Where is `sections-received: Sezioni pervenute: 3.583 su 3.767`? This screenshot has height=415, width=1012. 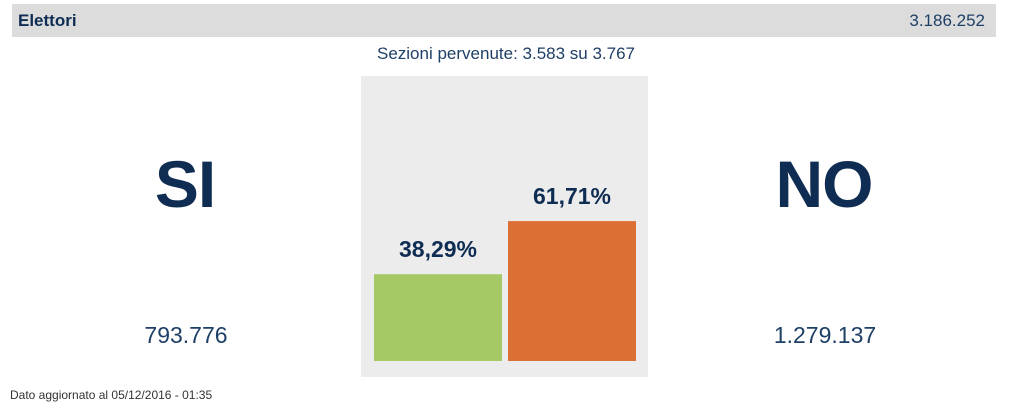
sections-received: Sezioni pervenute: 3.583 su 3.767 is located at coordinates (506, 53).